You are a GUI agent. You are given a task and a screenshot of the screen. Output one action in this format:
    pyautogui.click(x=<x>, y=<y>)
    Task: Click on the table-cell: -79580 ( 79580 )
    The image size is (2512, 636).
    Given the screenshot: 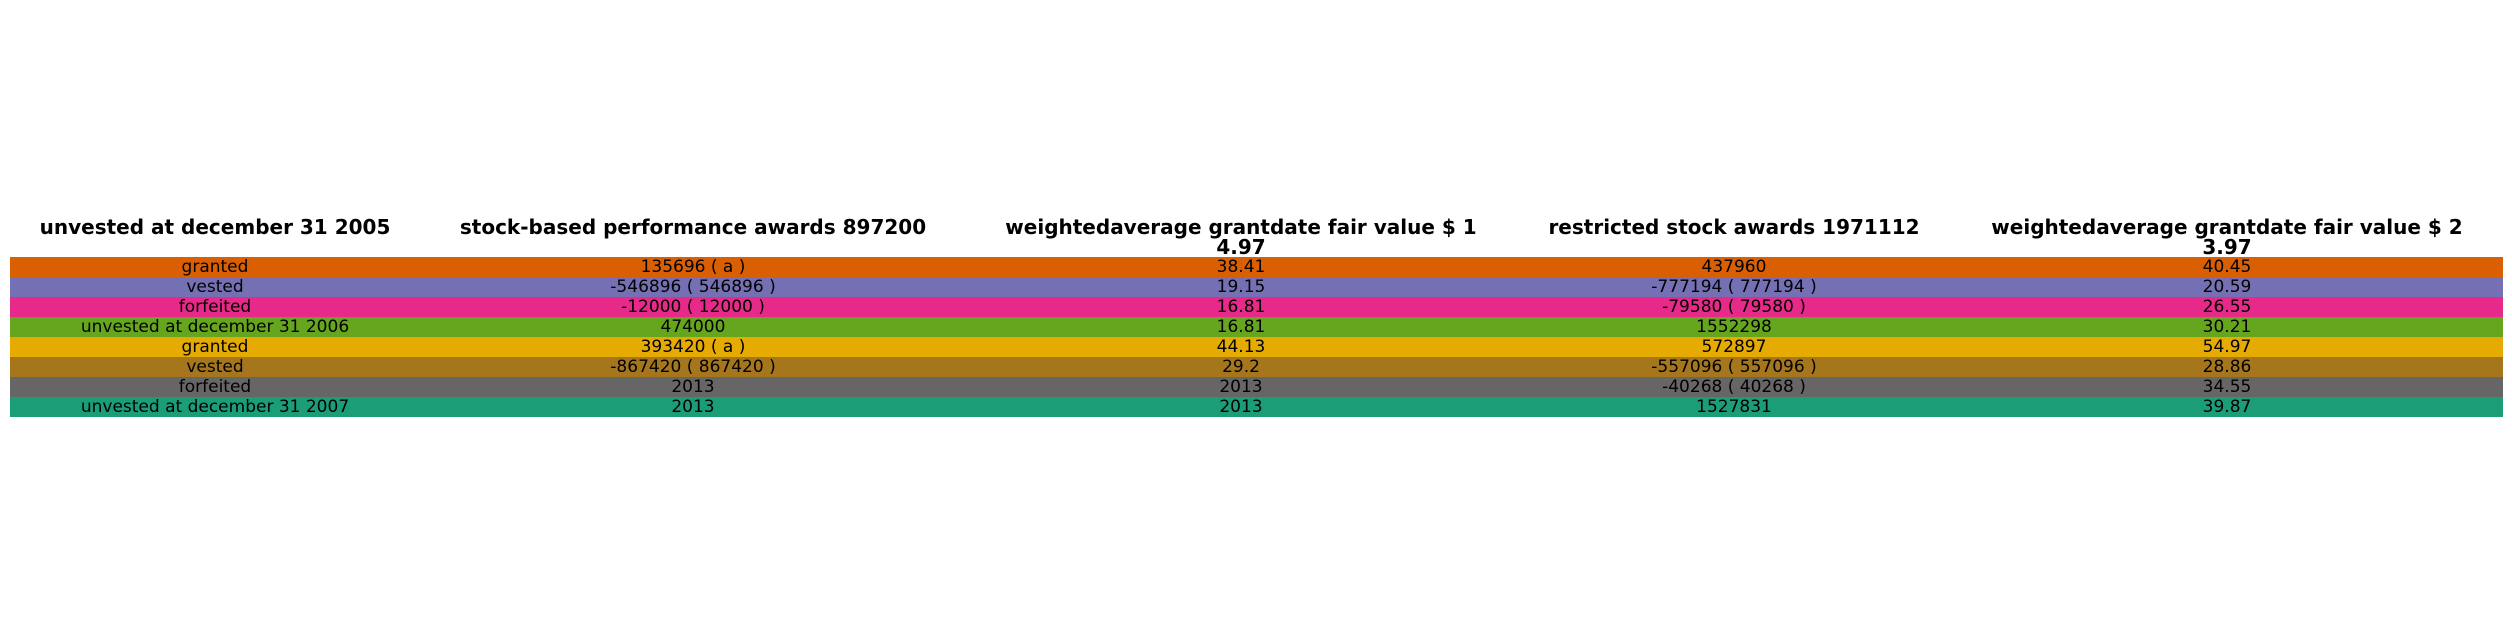 What is the action you would take?
    pyautogui.click(x=1734, y=307)
    